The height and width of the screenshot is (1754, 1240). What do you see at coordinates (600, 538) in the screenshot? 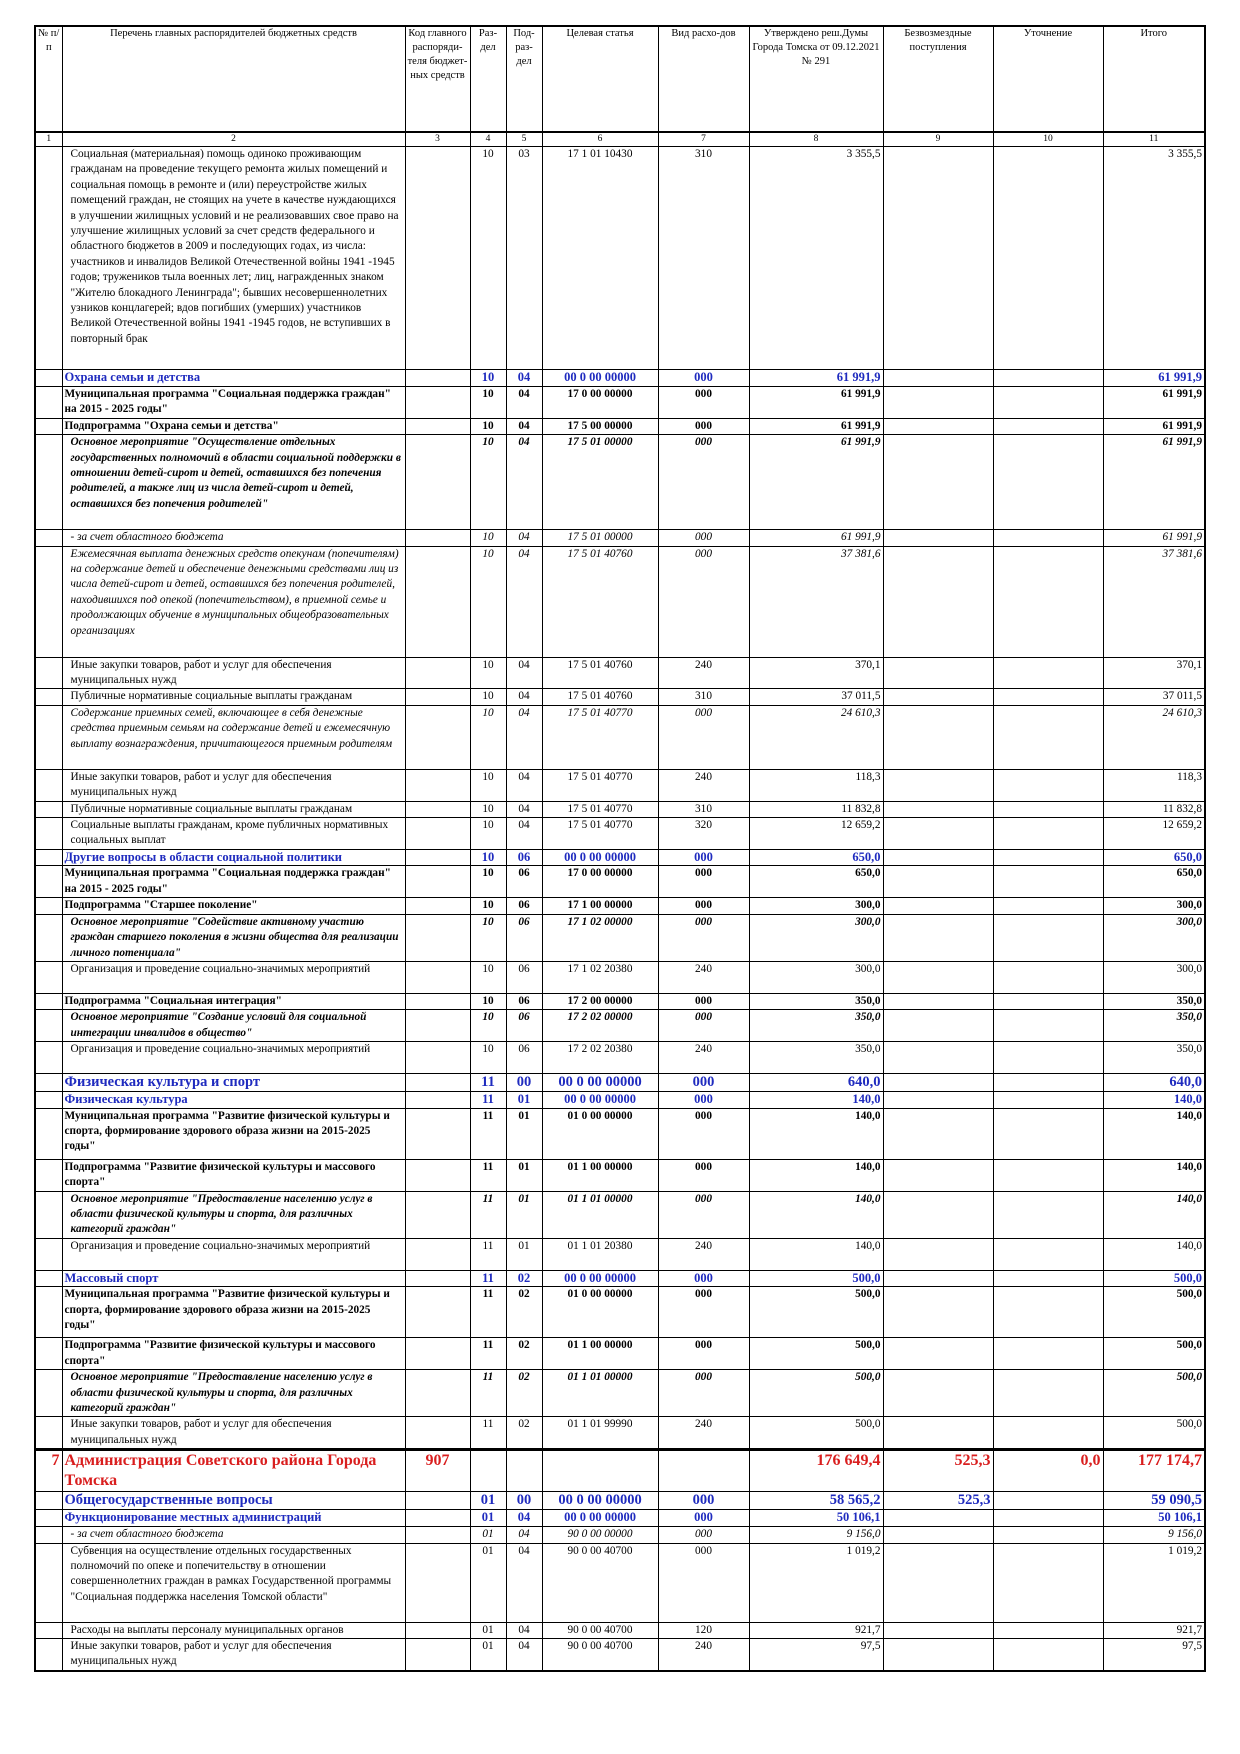
I see `cell-target: 17 5 01 00000` at bounding box center [600, 538].